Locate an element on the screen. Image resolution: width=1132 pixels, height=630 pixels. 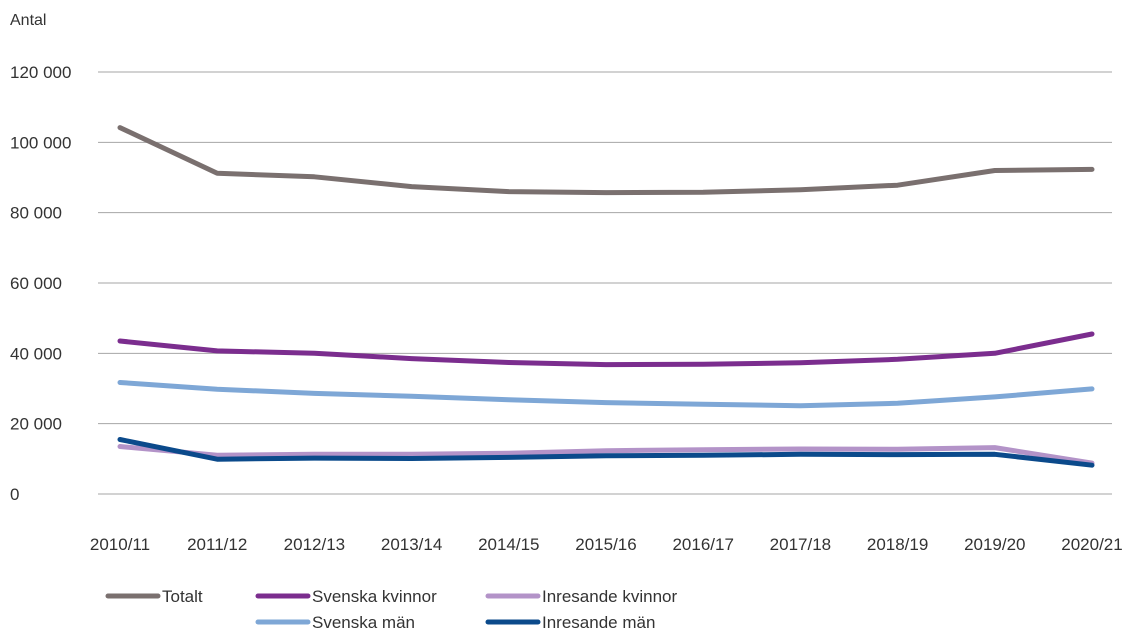
series-line-inresande-män is located at coordinates (606, 452).